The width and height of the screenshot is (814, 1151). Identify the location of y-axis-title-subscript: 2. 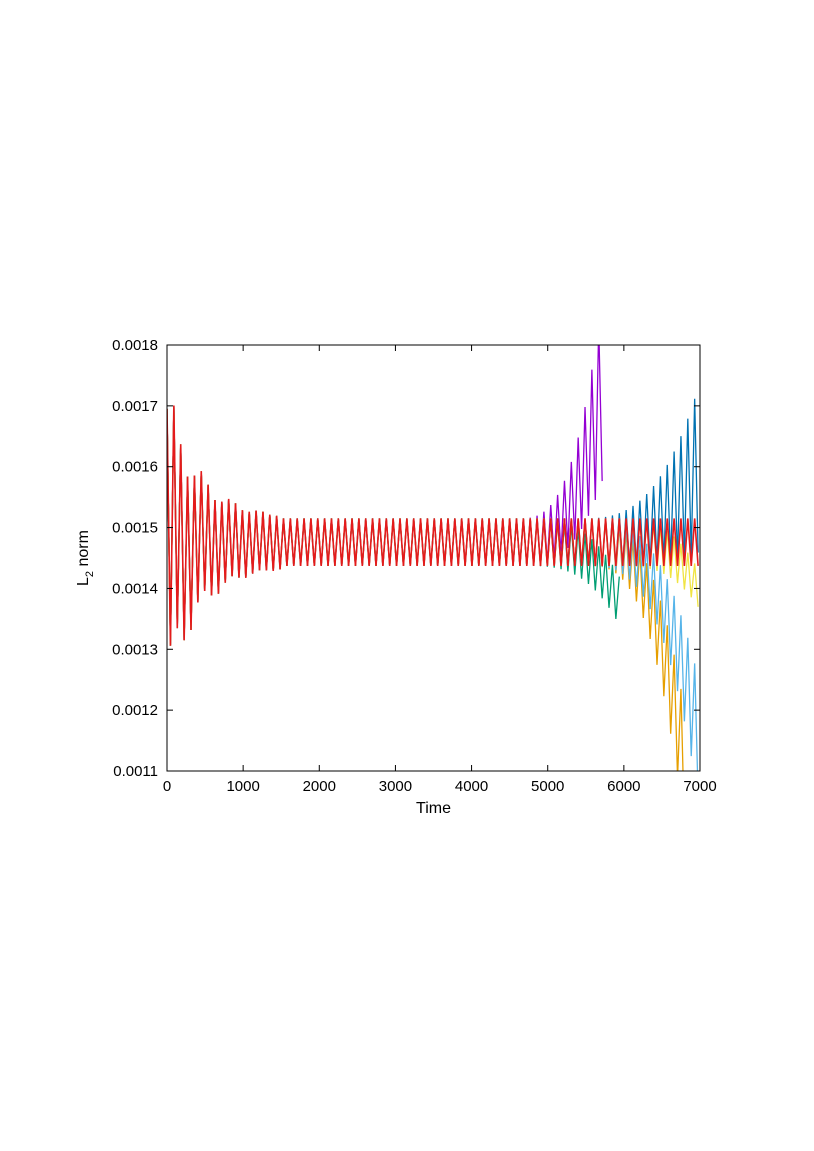
(90, 574).